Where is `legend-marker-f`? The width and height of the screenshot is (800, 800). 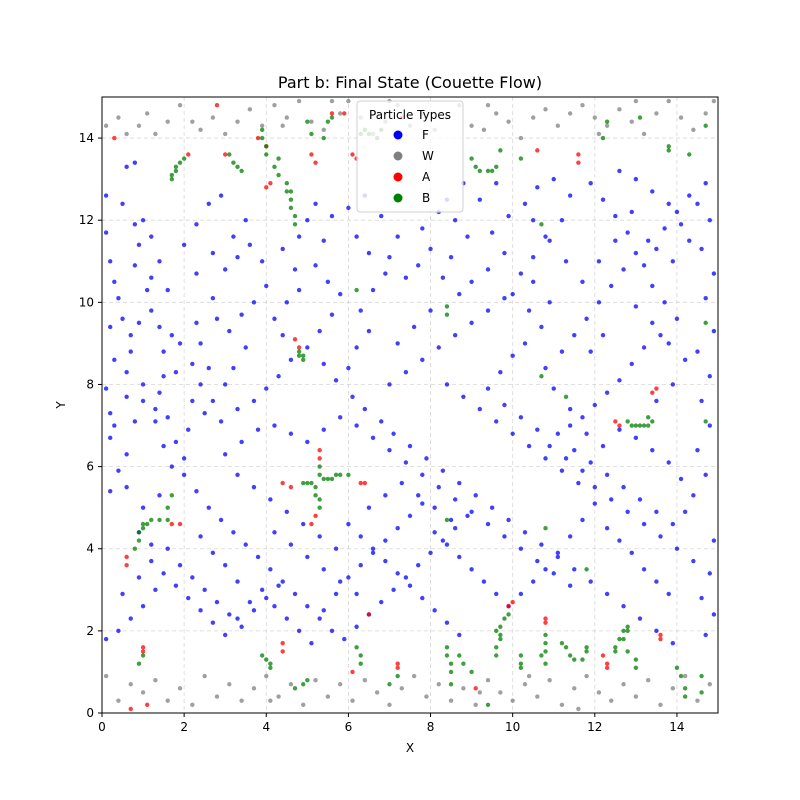 legend-marker-f is located at coordinates (398, 135).